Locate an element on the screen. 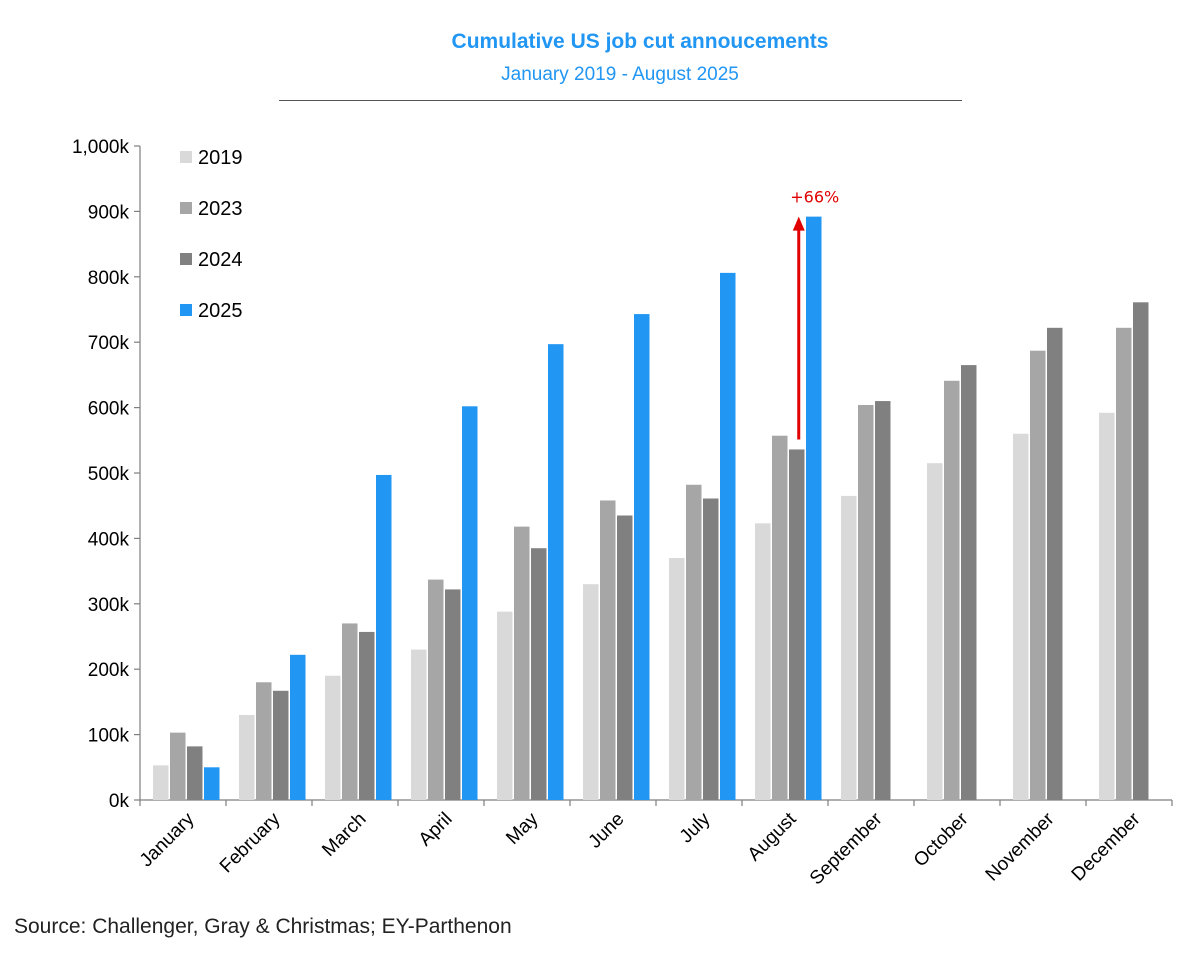  x-tick-label: August is located at coordinates (772, 836).